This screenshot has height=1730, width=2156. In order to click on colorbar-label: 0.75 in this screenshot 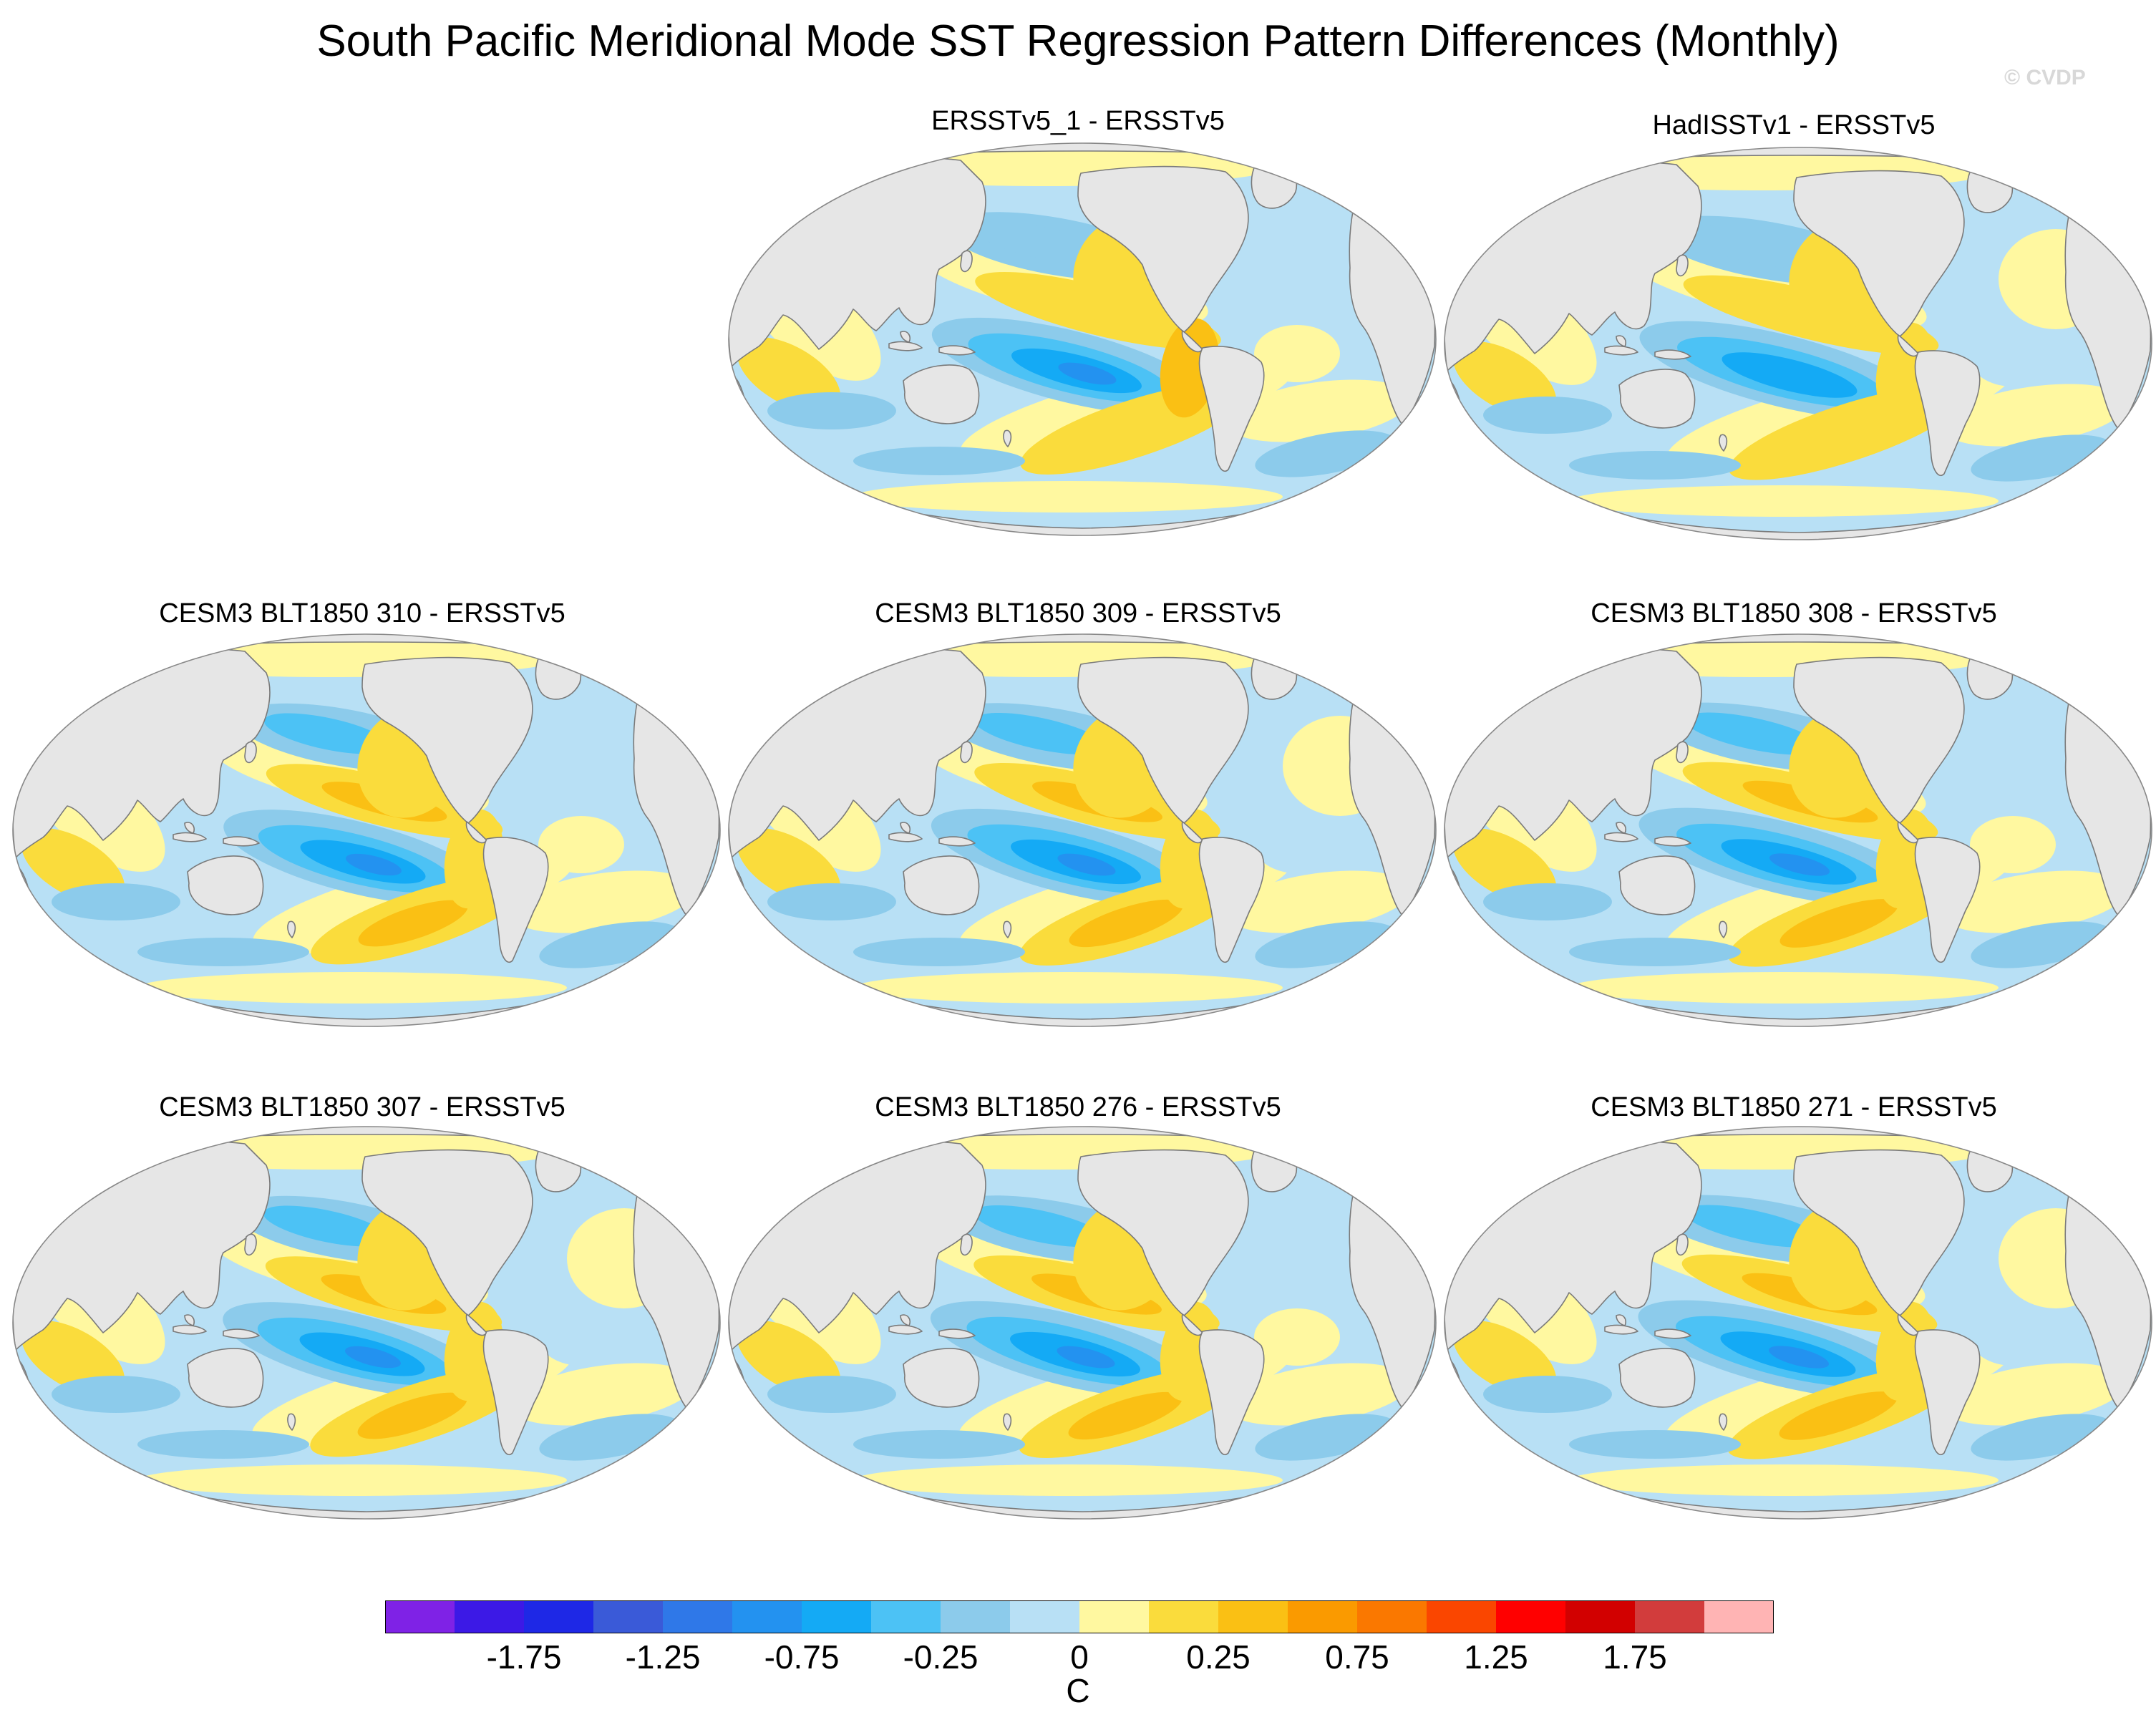, I will do `click(1357, 1657)`.